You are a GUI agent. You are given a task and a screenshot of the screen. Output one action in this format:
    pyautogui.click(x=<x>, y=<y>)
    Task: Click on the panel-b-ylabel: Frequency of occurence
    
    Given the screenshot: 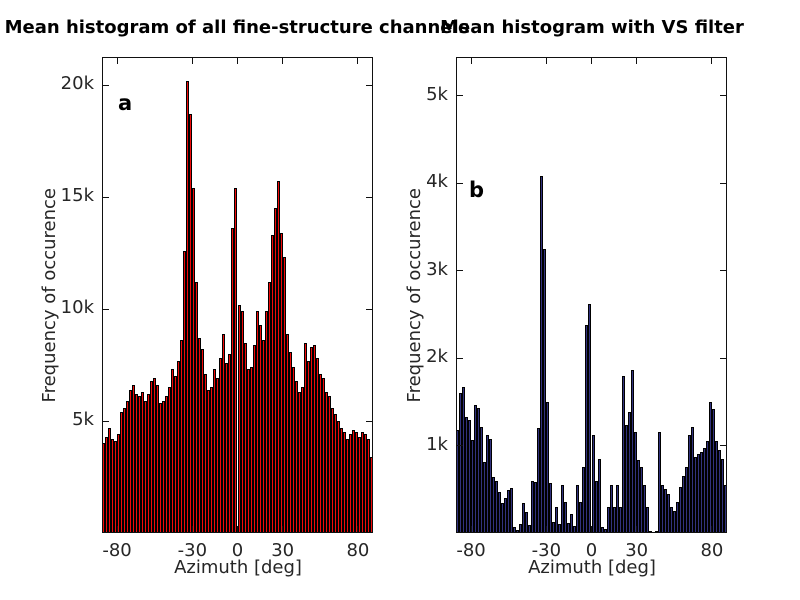 What is the action you would take?
    pyautogui.click(x=414, y=295)
    